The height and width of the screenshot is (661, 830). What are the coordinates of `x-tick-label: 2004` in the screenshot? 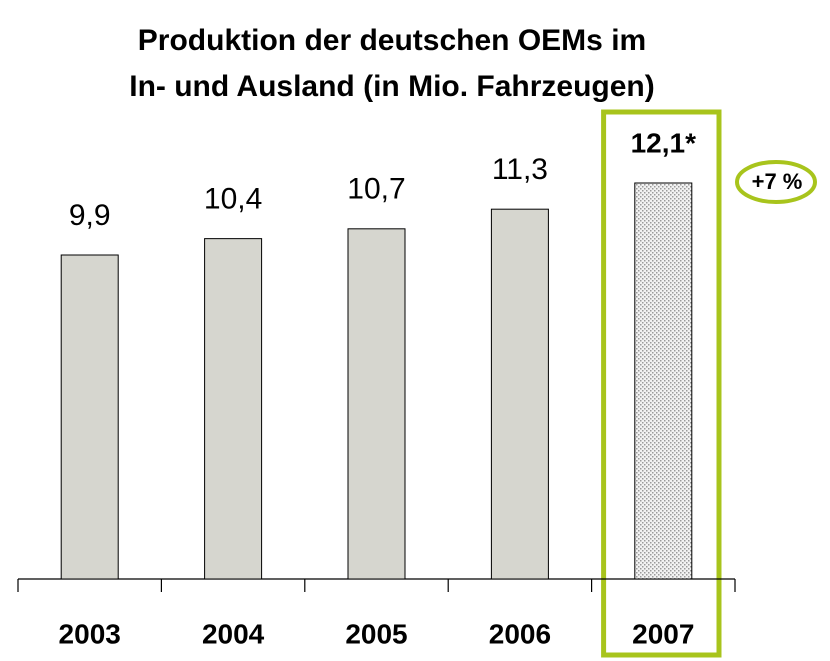 It's located at (233, 633).